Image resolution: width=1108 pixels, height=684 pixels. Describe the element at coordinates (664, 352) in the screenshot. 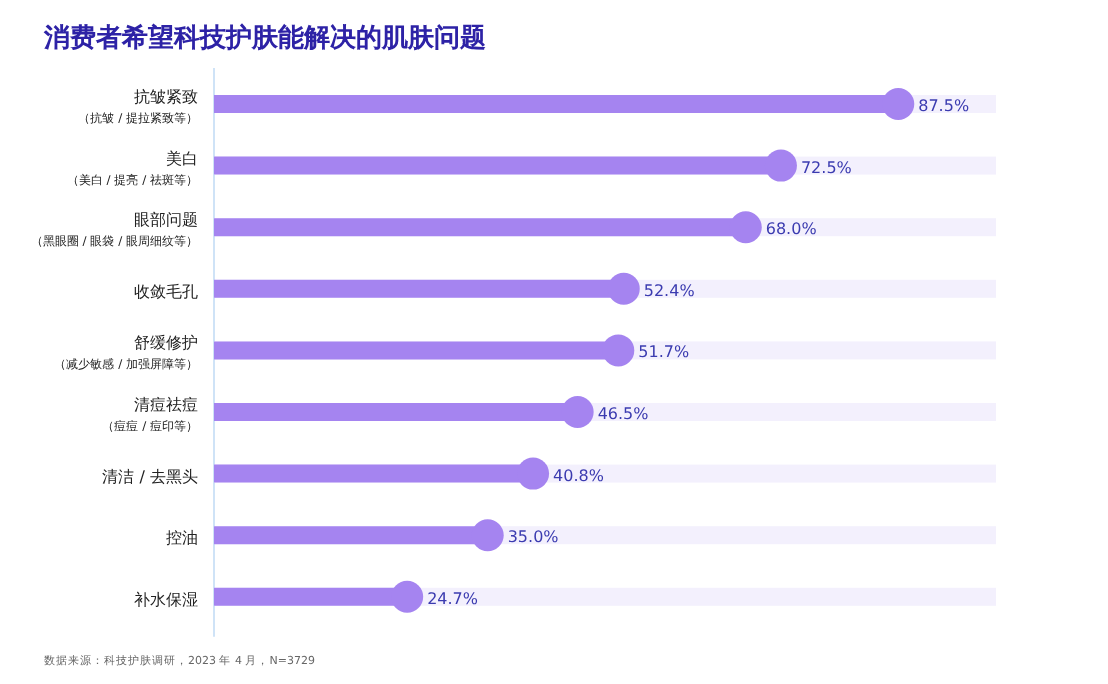

I see `data-label: 51.7%` at that location.